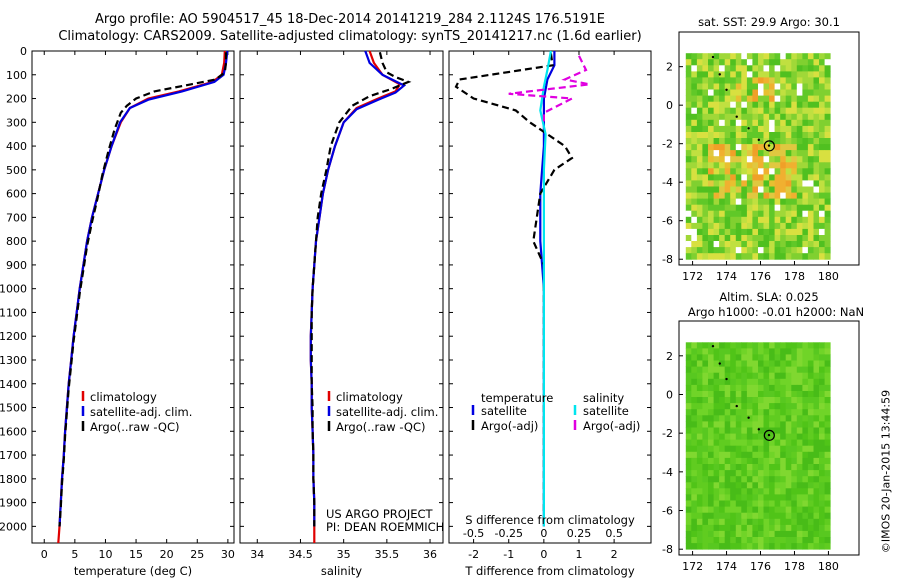  I want to click on sst-map-title: sat. SST: 29.9 Argo: 30.1, so click(769, 22).